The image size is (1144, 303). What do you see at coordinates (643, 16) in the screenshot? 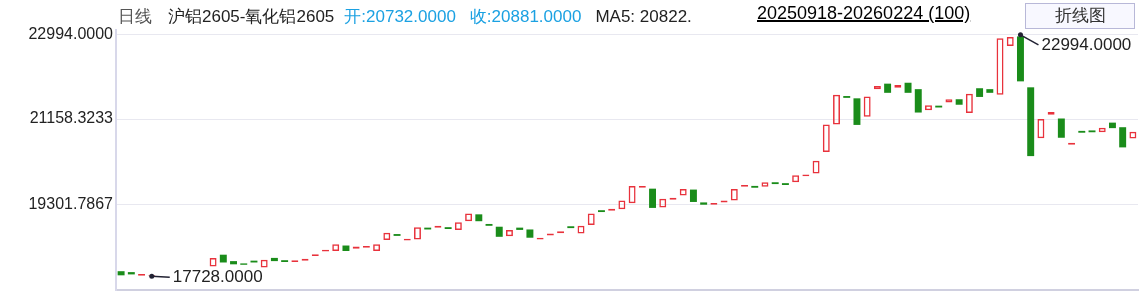
I see `text: MA5: 20822.` at bounding box center [643, 16].